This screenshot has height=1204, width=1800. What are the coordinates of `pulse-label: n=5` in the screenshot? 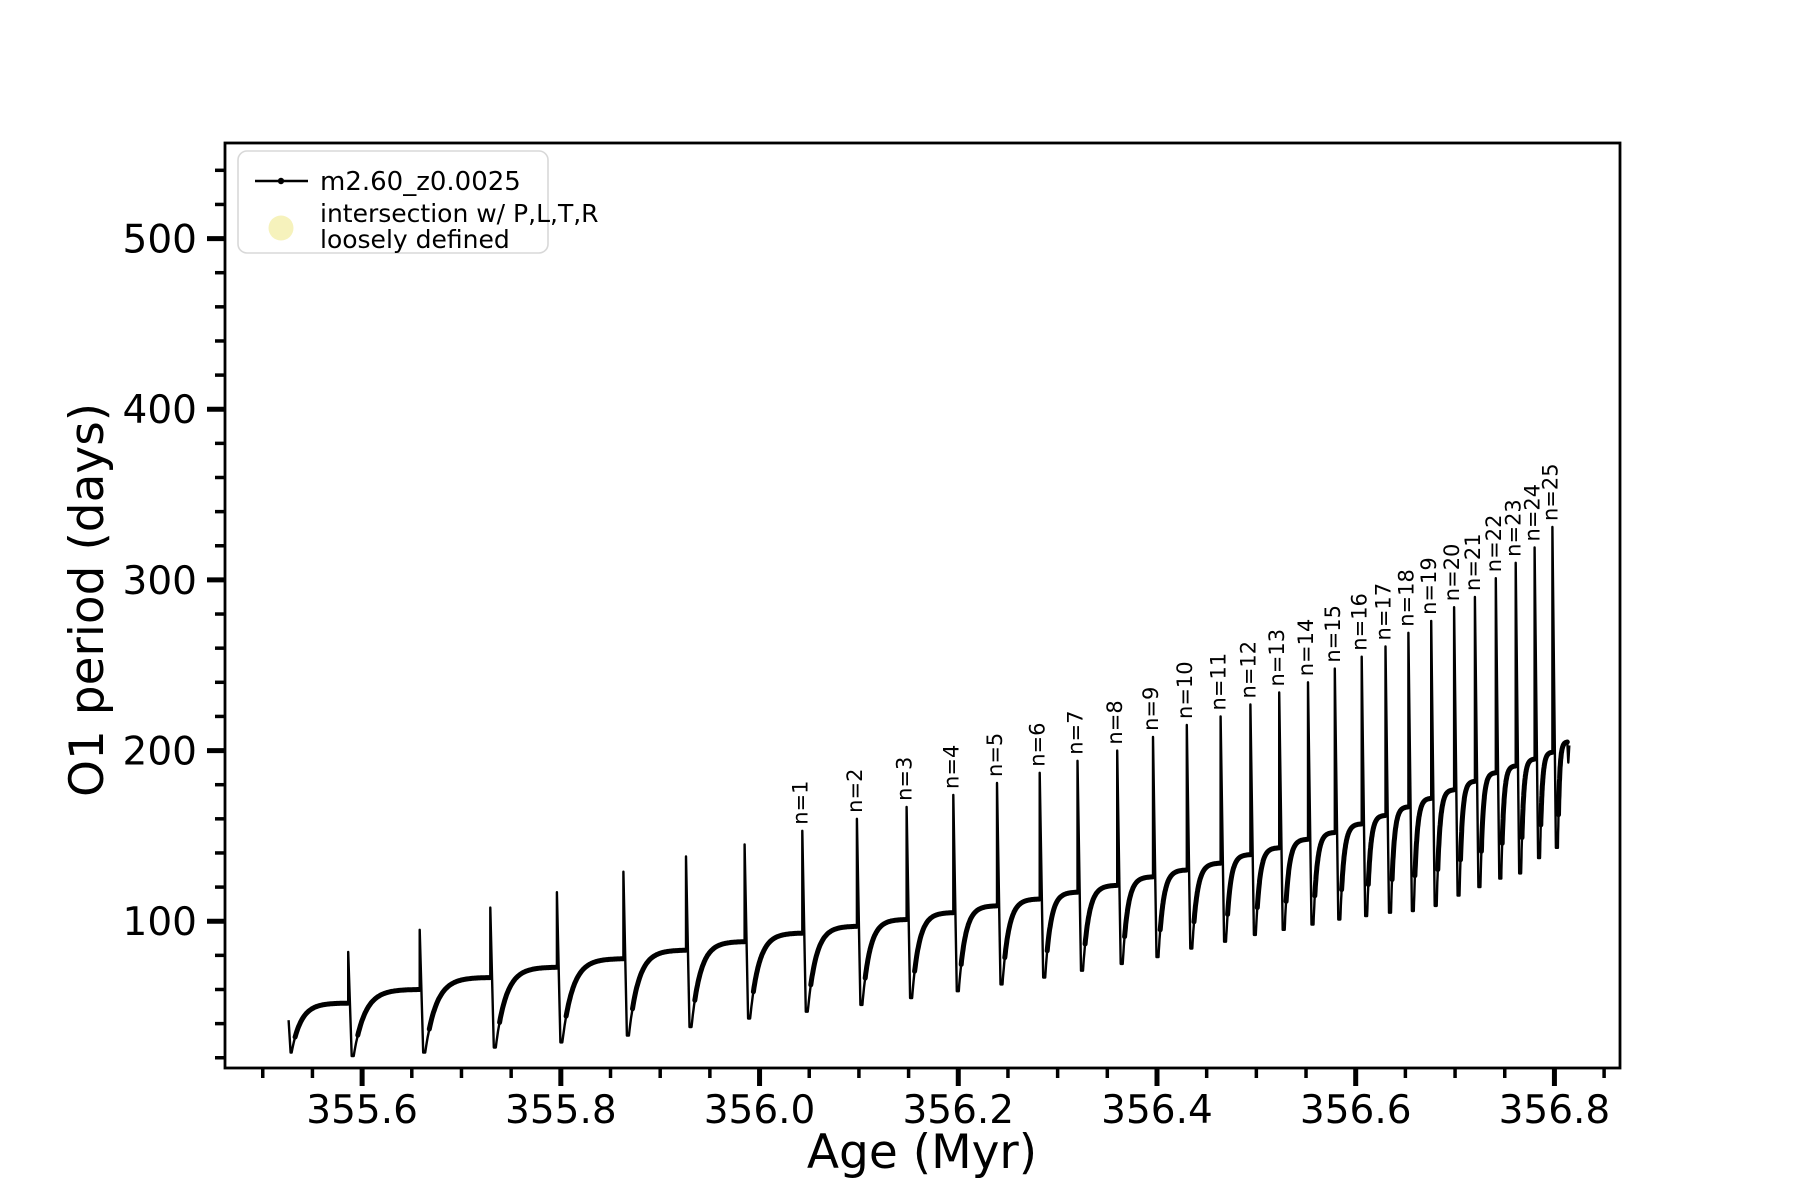 It's located at (995, 755).